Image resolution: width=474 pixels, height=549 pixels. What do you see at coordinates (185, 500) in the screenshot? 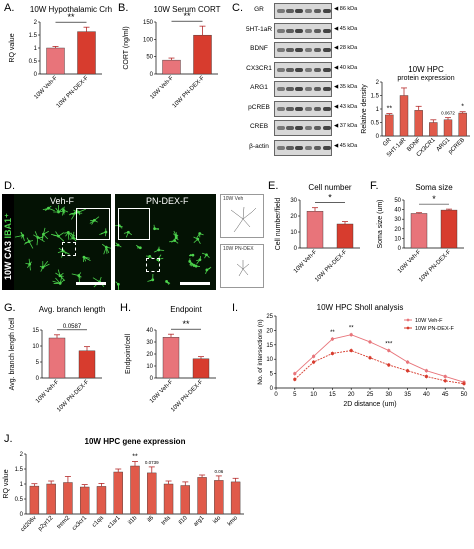
I see `bar-il10` at bounding box center [185, 500].